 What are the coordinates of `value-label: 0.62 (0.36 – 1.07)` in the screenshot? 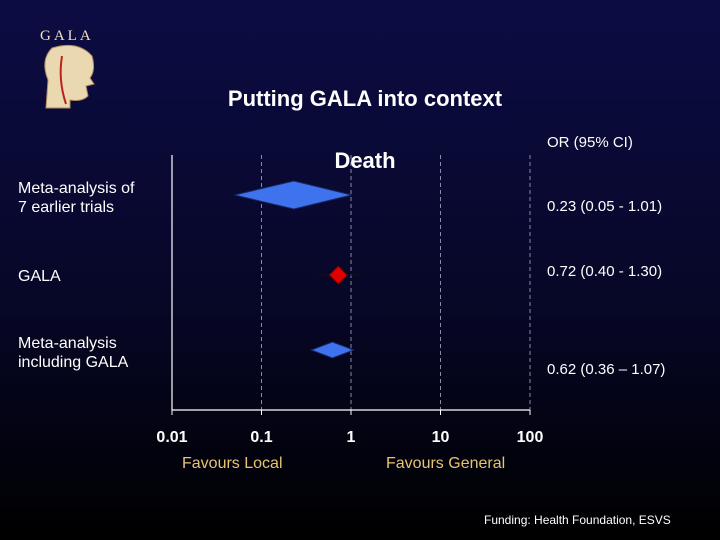 It's located at (606, 369).